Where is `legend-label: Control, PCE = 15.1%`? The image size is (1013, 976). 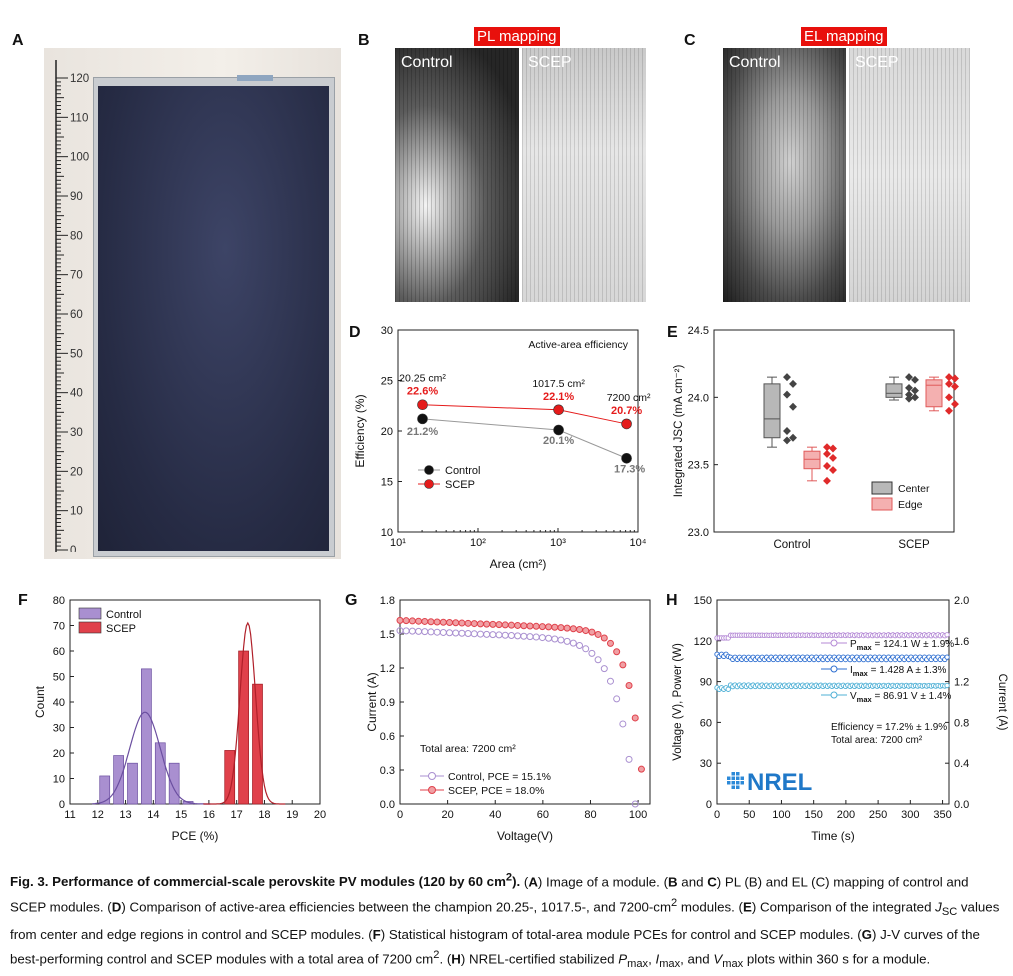
legend-label: Control, PCE = 15.1% is located at coordinates (499, 777).